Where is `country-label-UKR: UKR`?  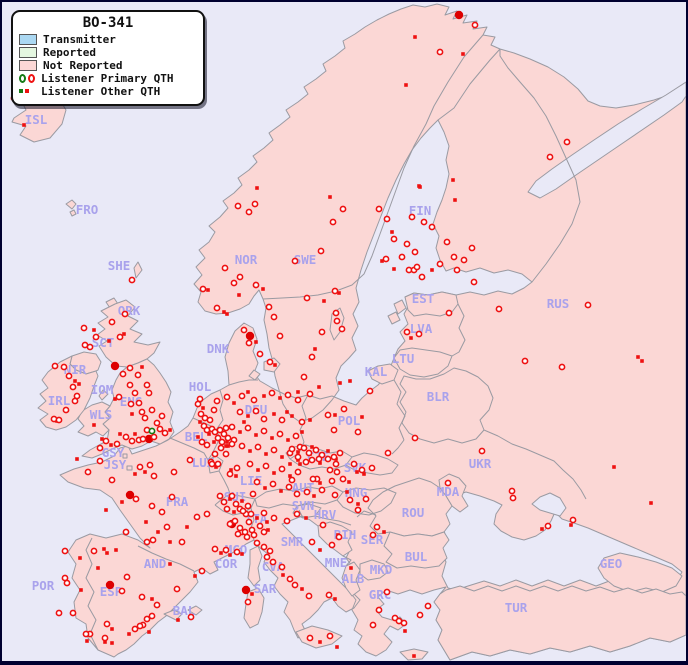
country-label-UKR: UKR is located at coordinates (480, 463).